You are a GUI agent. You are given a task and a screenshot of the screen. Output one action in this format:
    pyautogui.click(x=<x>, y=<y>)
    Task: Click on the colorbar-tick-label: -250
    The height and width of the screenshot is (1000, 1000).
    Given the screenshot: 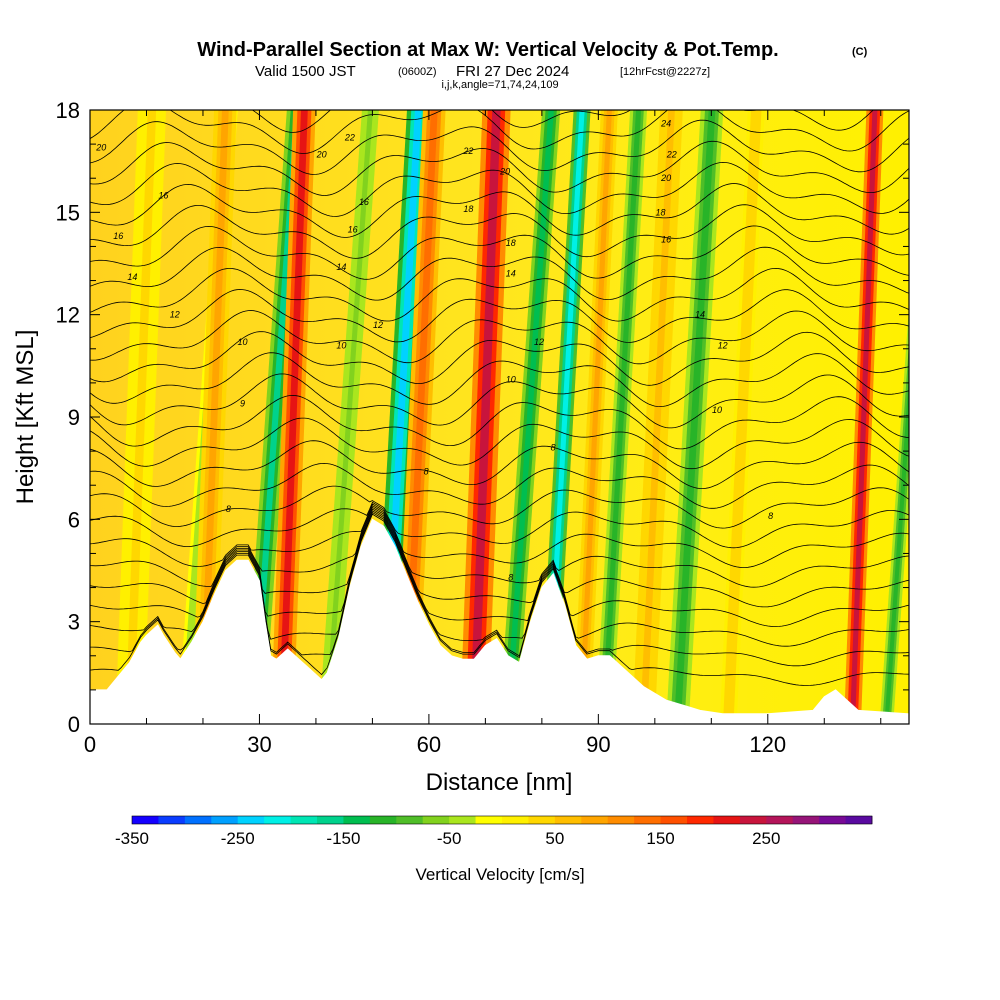 What is the action you would take?
    pyautogui.click(x=238, y=838)
    